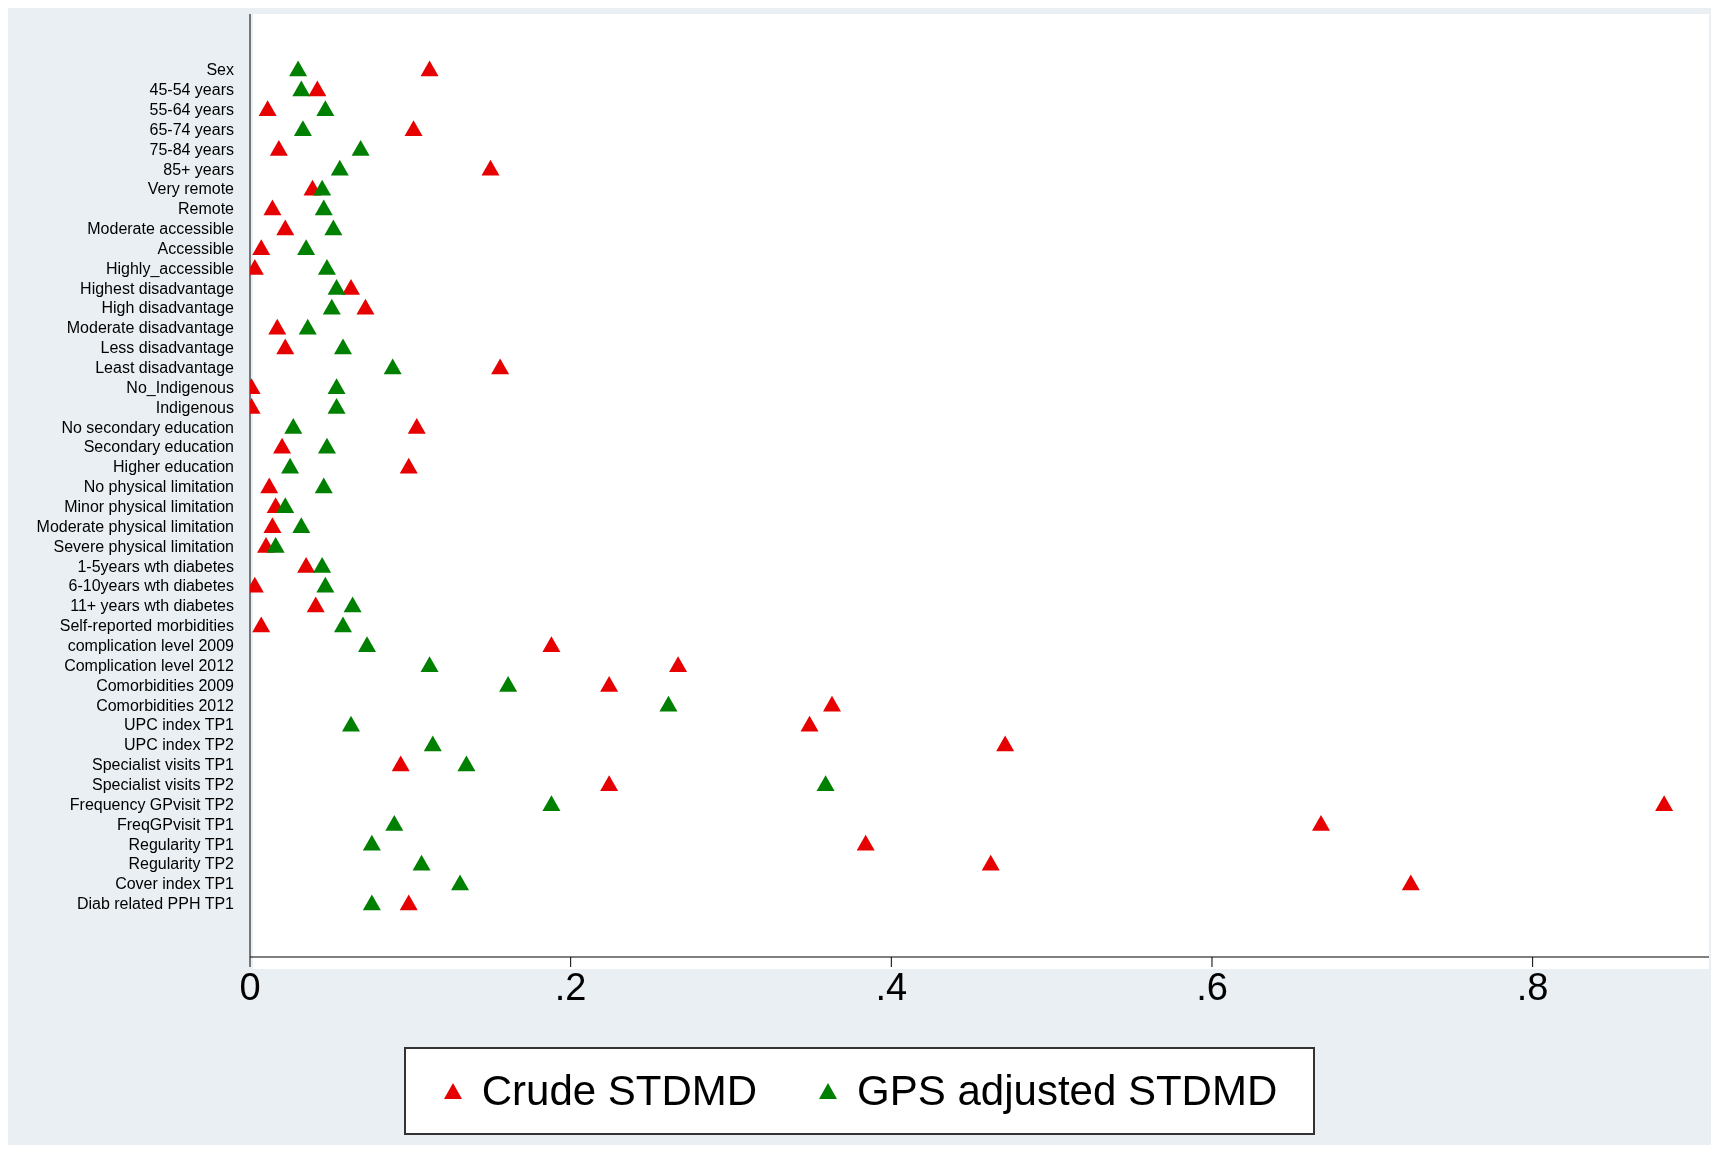 The height and width of the screenshot is (1153, 1719). Describe the element at coordinates (167, 348) in the screenshot. I see `y-tick-label: Less disadvantage` at that location.